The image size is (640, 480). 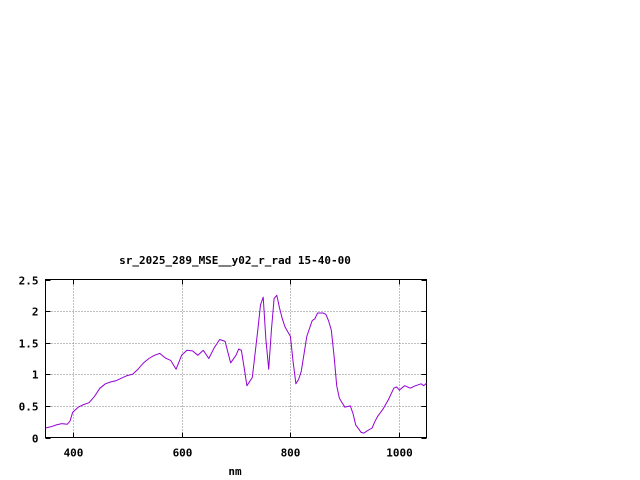 I want to click on chart-title: sr_2025_289_MSE__y02_r_rad 15-40-00, so click(x=235, y=260).